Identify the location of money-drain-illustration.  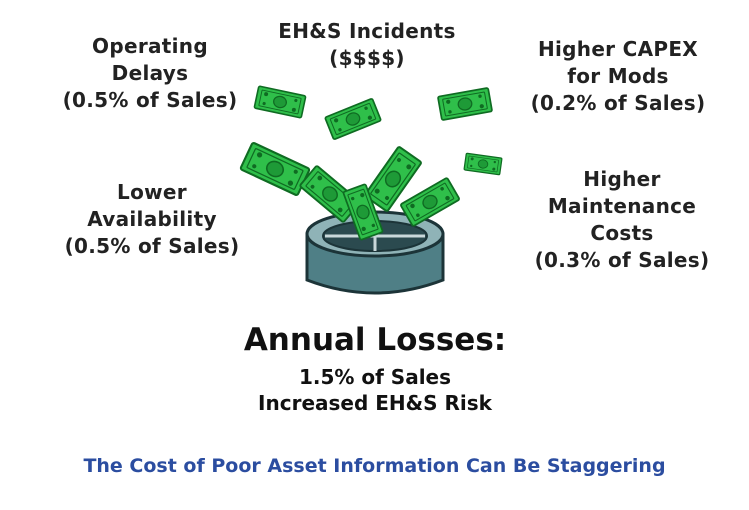
(371, 190).